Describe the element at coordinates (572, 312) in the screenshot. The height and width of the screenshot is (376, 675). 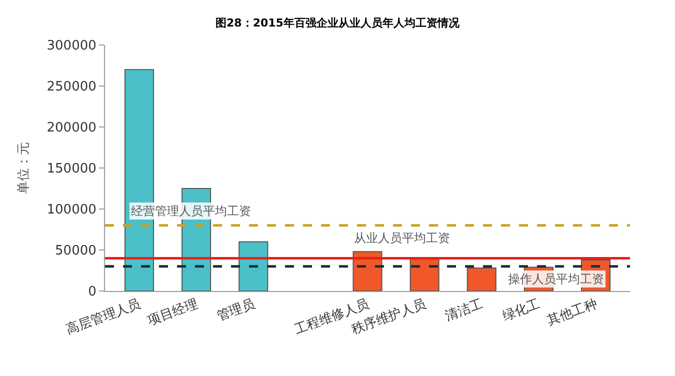
I see `x-tick-label: 其他工种` at that location.